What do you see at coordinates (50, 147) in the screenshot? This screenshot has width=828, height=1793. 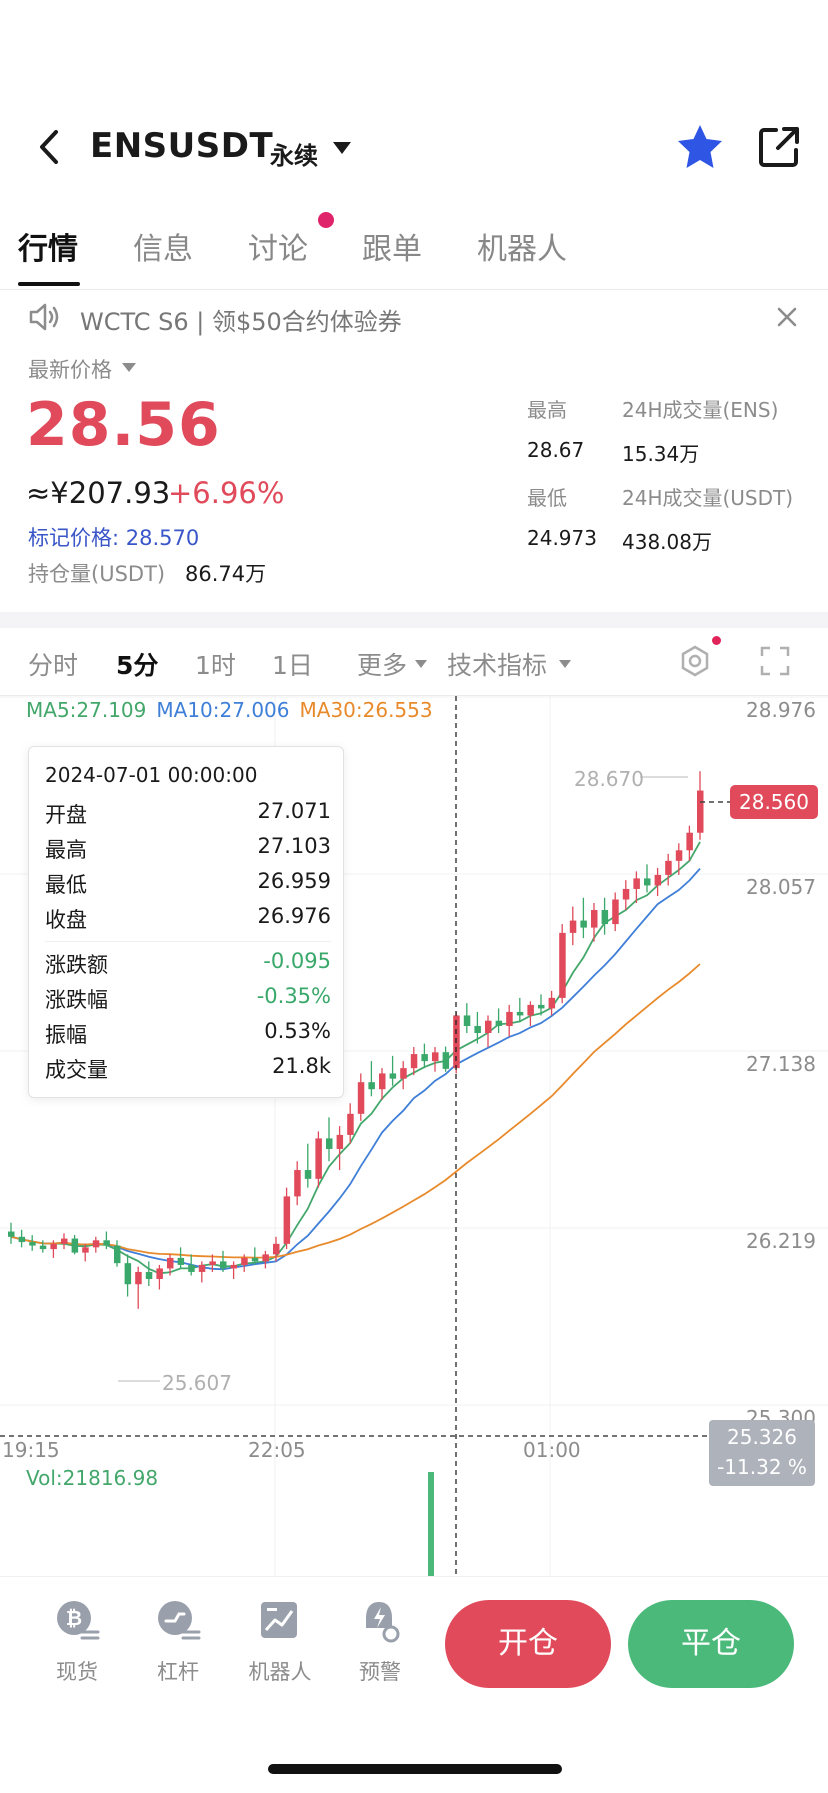 I see `back-arrow-icon` at bounding box center [50, 147].